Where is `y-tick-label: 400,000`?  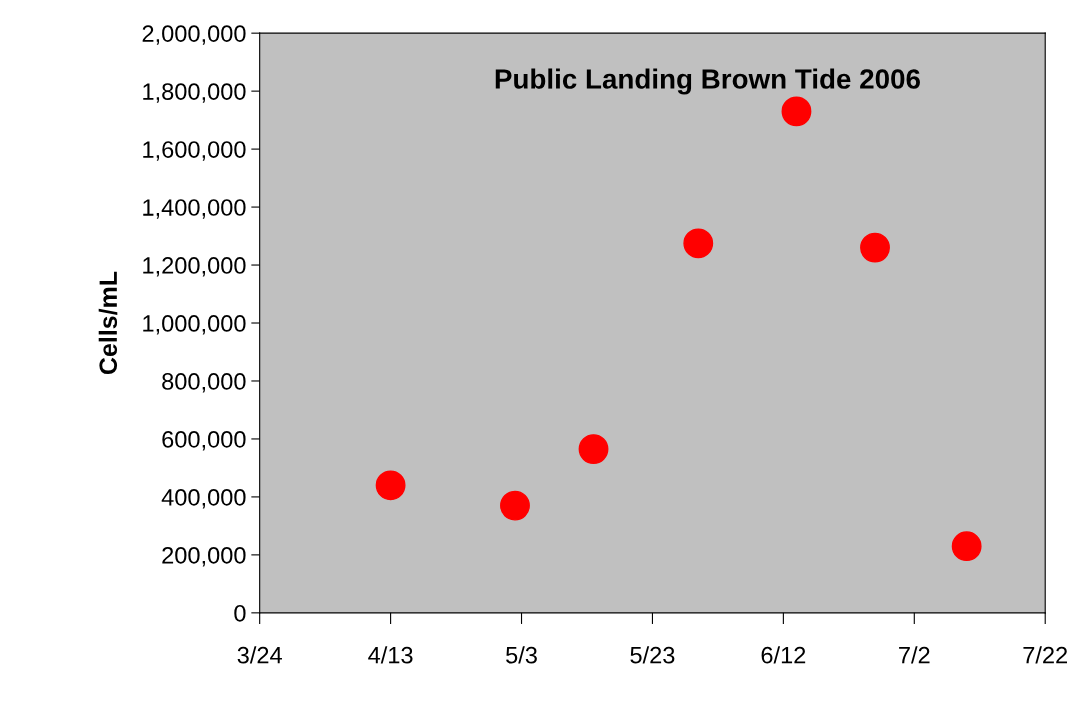 y-tick-label: 400,000 is located at coordinates (203, 498).